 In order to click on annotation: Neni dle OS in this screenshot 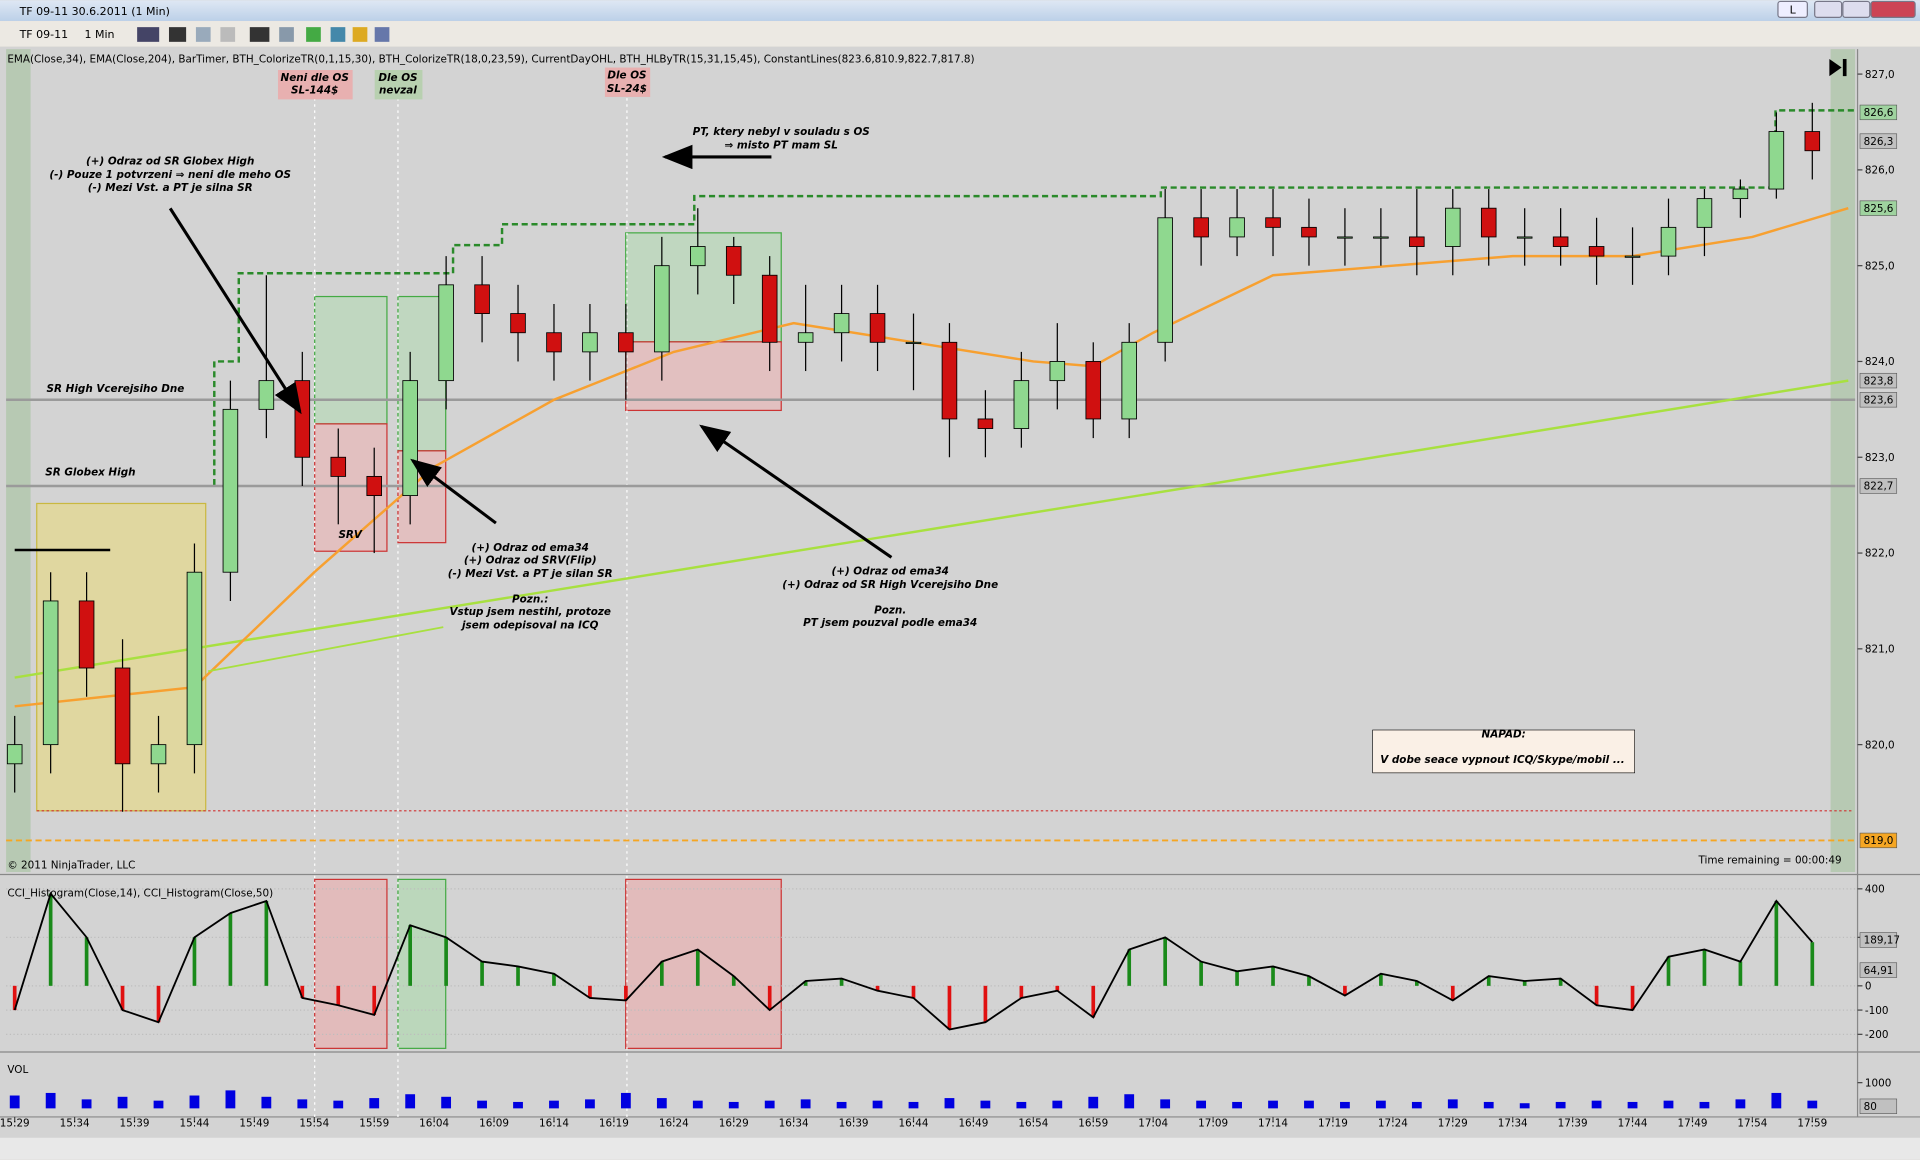, I will do `click(315, 78)`.